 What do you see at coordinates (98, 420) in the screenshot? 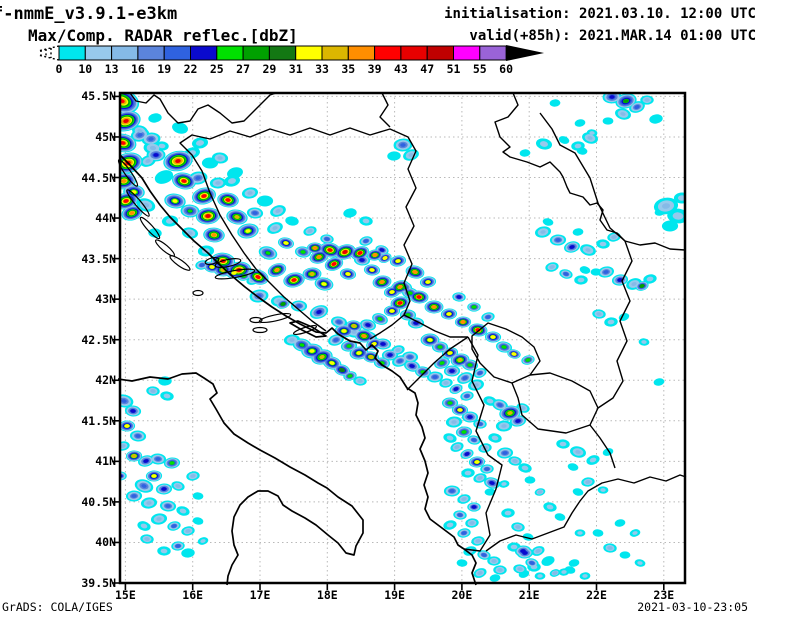
I see `lat-axis-label: 41.5N` at bounding box center [98, 420].